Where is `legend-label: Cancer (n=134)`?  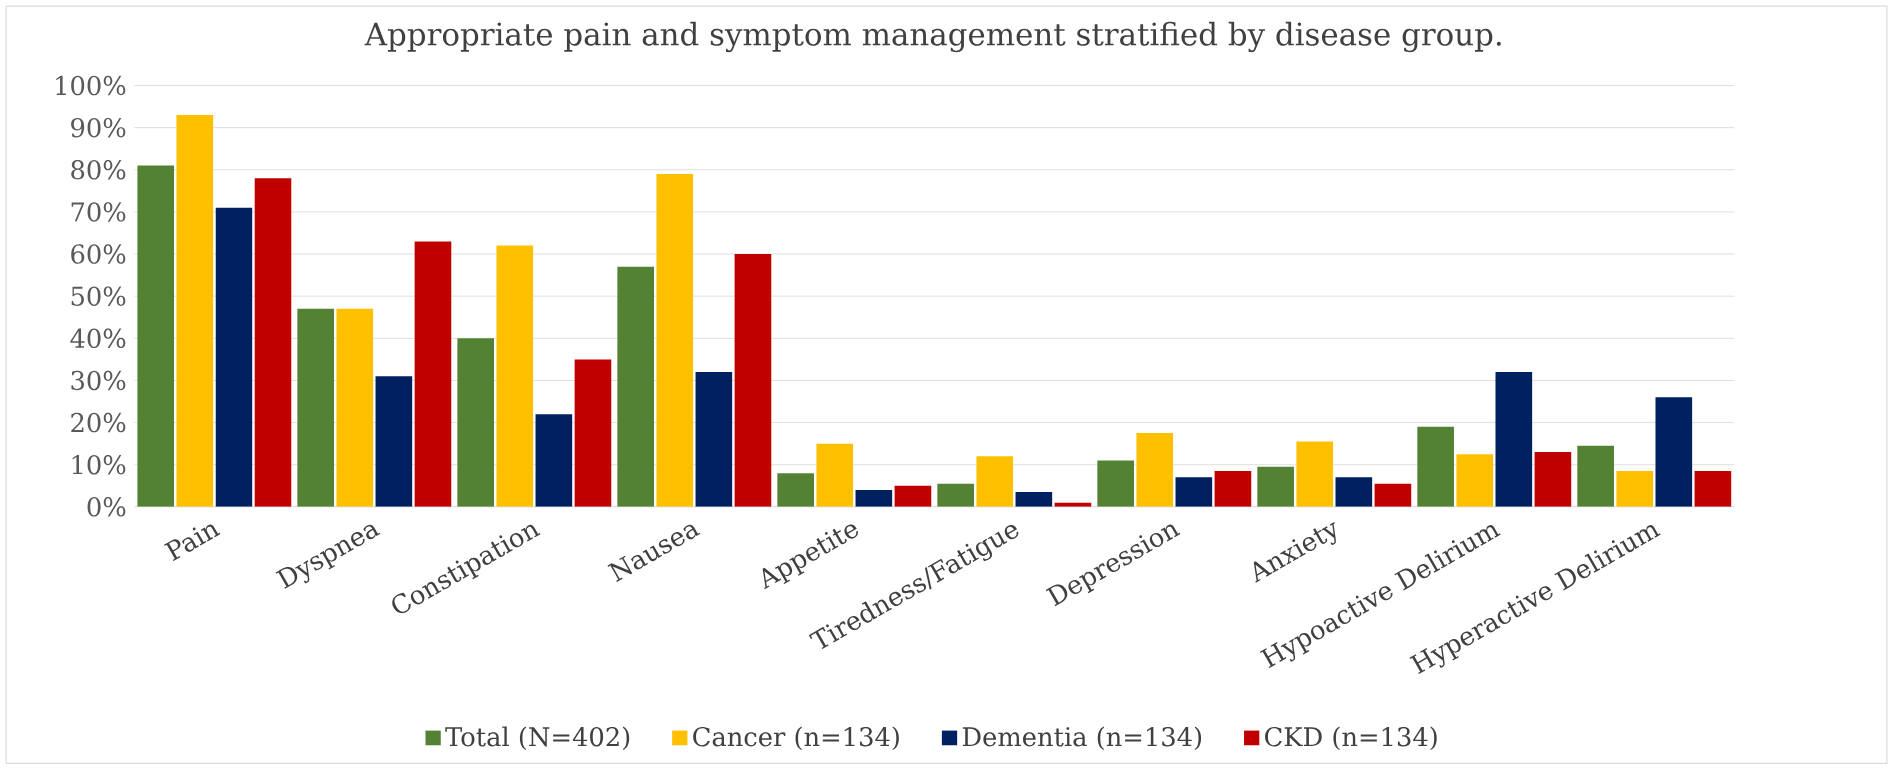
legend-label: Cancer (n=134) is located at coordinates (796, 738).